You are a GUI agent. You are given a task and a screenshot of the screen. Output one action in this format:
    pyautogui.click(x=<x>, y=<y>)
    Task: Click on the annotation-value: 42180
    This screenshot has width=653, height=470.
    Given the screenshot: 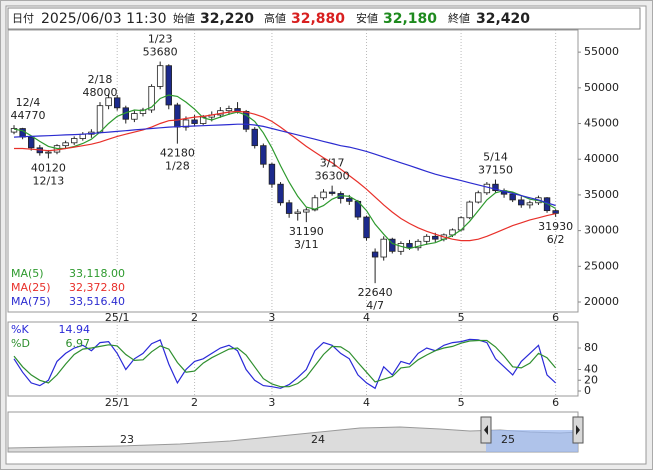 What is the action you would take?
    pyautogui.click(x=177, y=153)
    